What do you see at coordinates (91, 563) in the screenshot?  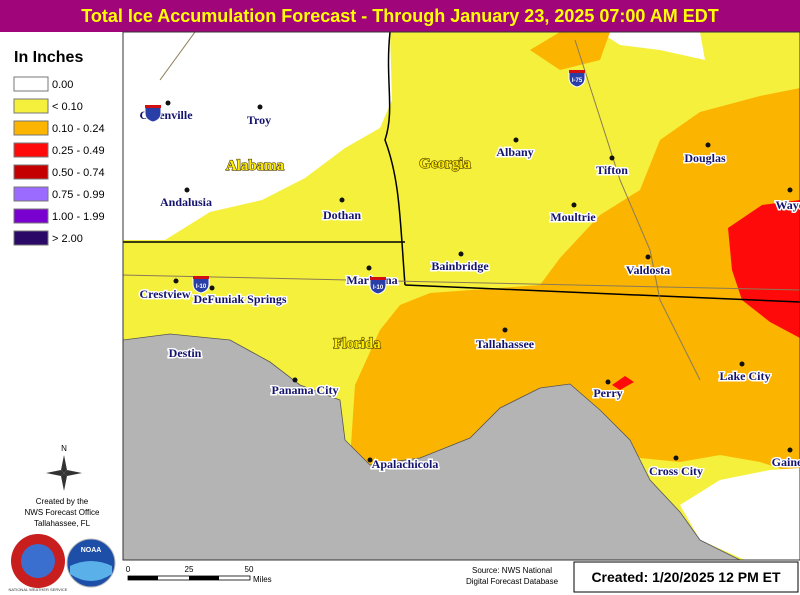 I see `noaa-logo: NOAA` at bounding box center [91, 563].